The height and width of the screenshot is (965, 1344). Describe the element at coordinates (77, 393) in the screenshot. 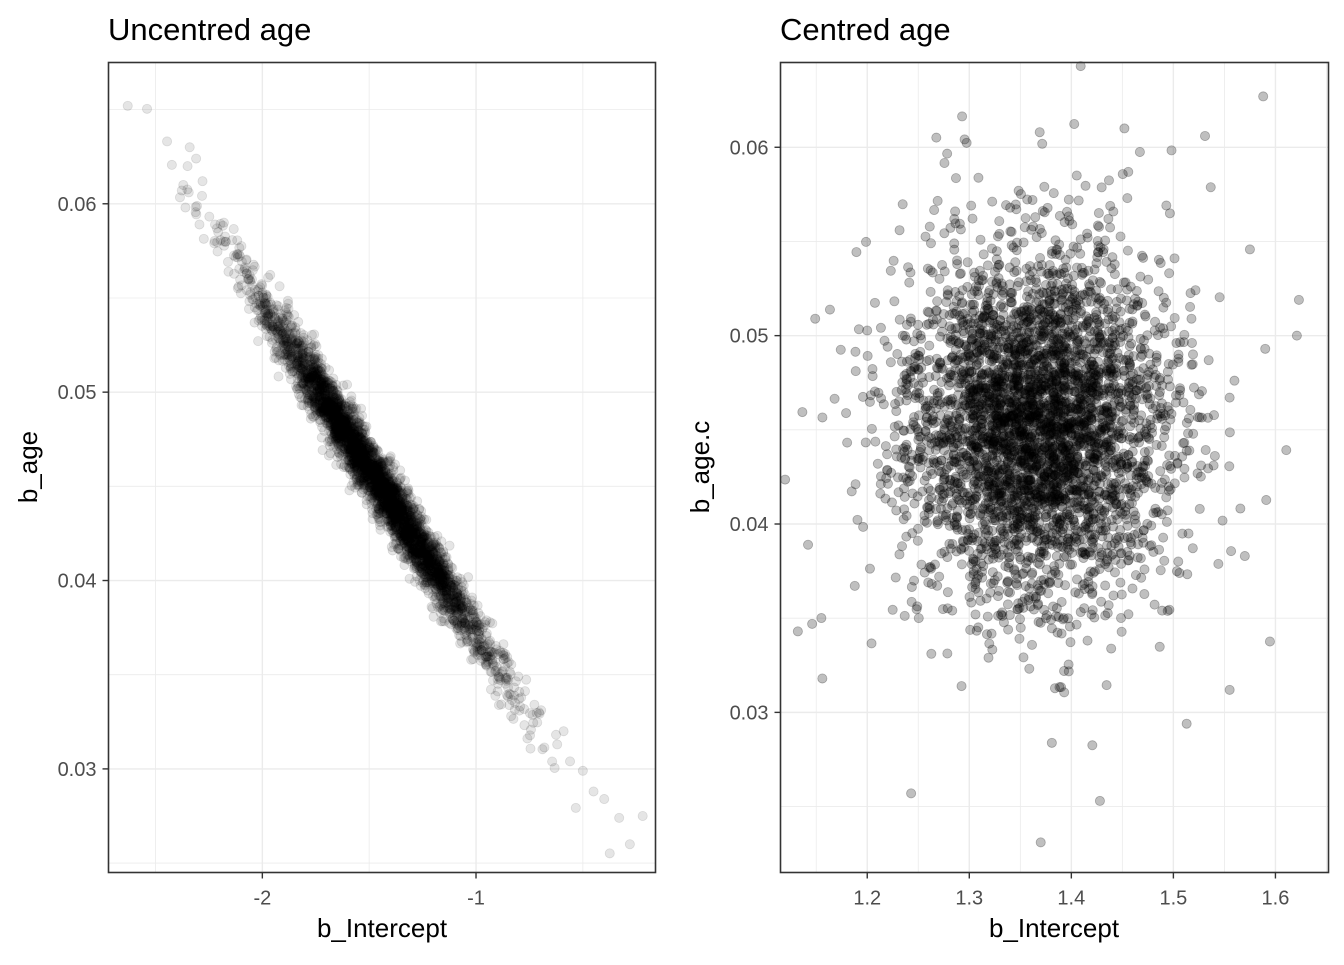

I see `y-tick-label: 0.05` at that location.